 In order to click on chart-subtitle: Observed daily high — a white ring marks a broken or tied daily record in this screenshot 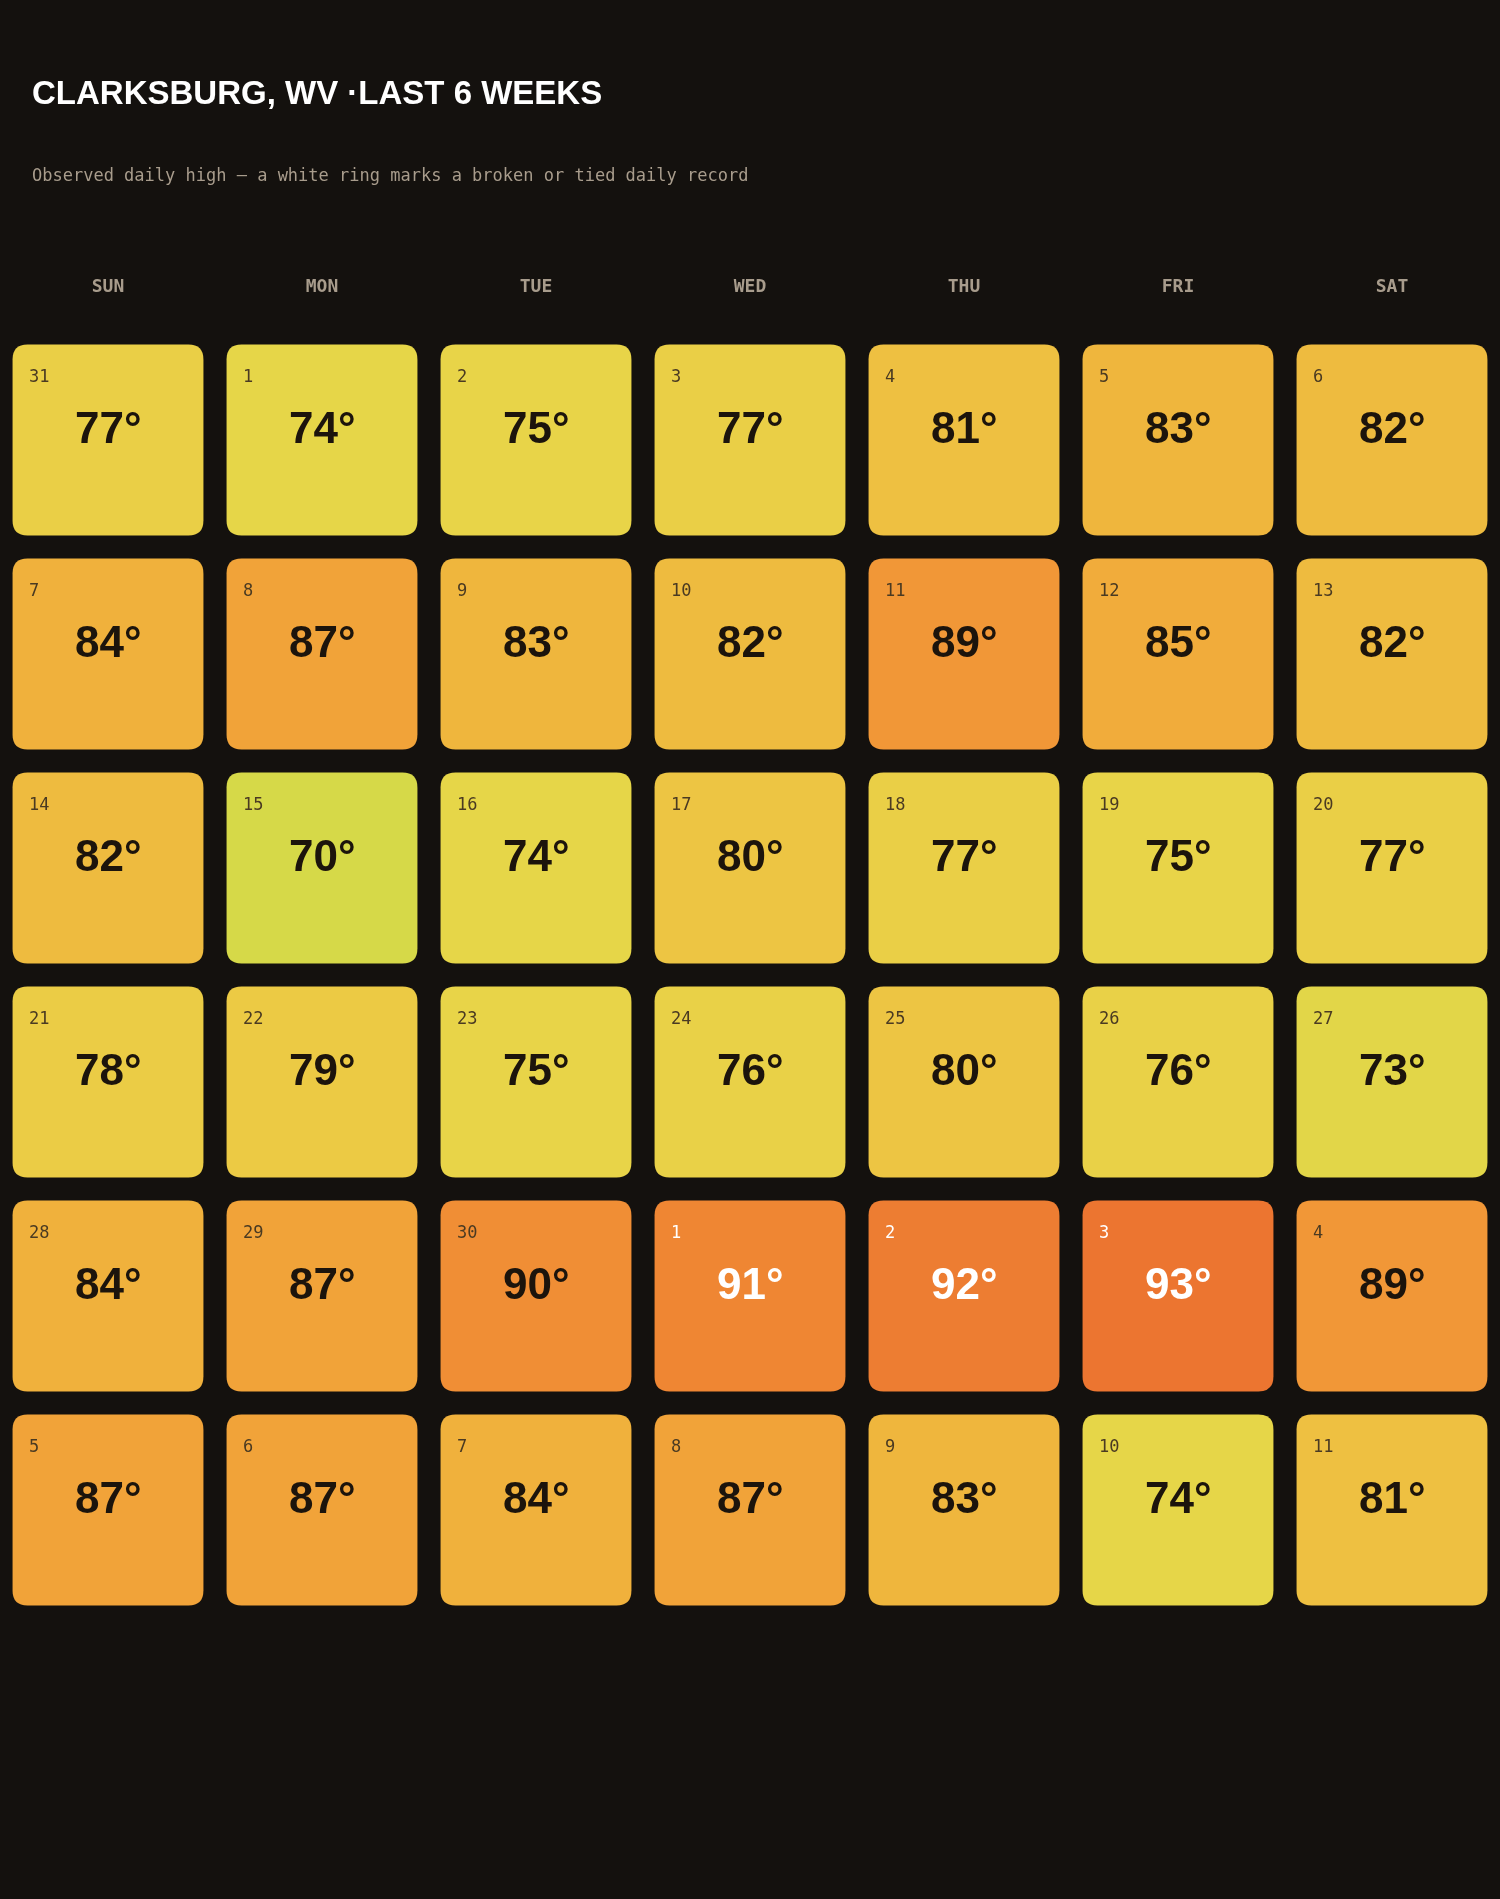, I will do `click(390, 175)`.